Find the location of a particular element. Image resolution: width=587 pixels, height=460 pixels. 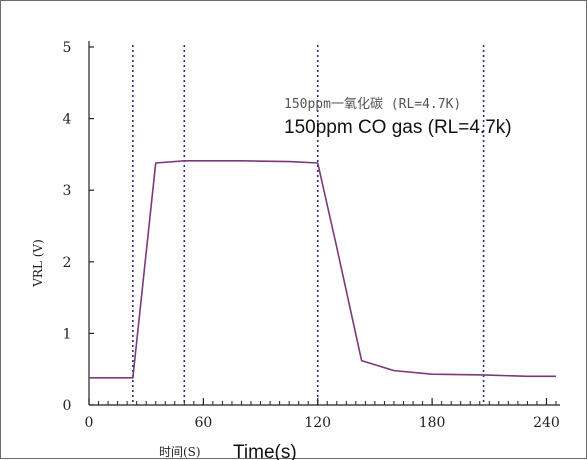

x-axis-label-chinese: 时间(S) is located at coordinates (180, 452).